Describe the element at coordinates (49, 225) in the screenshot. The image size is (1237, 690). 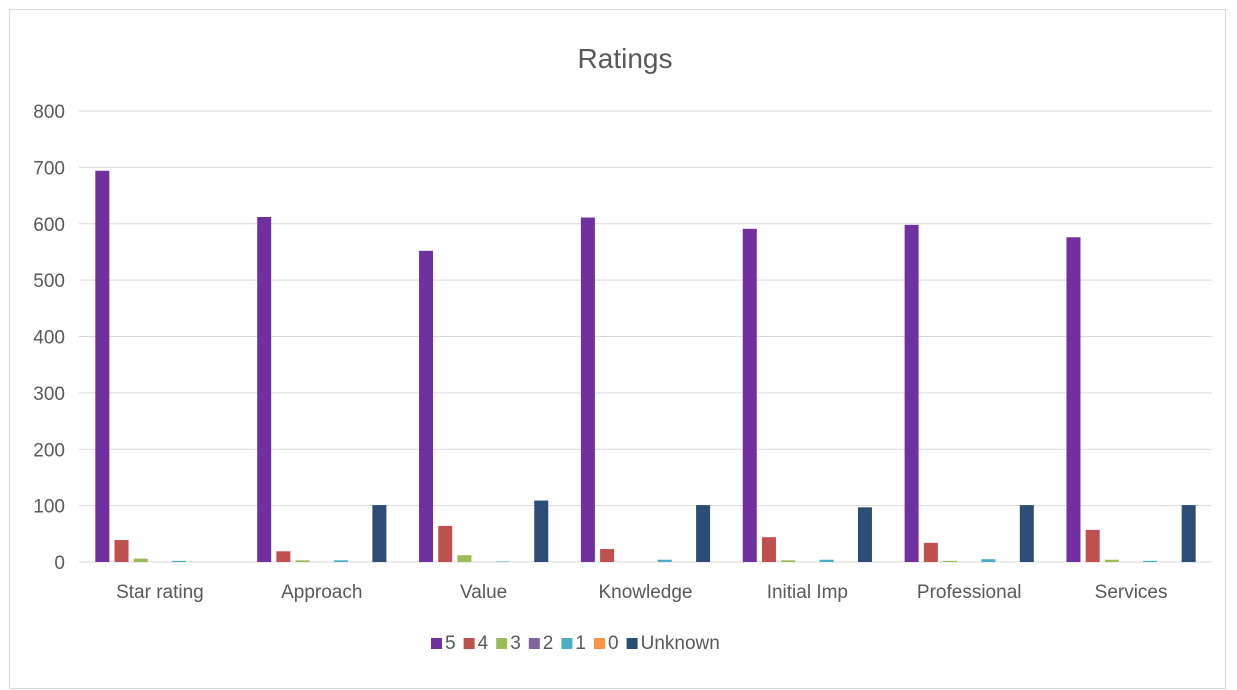
I see `y-tick-label: 600` at that location.